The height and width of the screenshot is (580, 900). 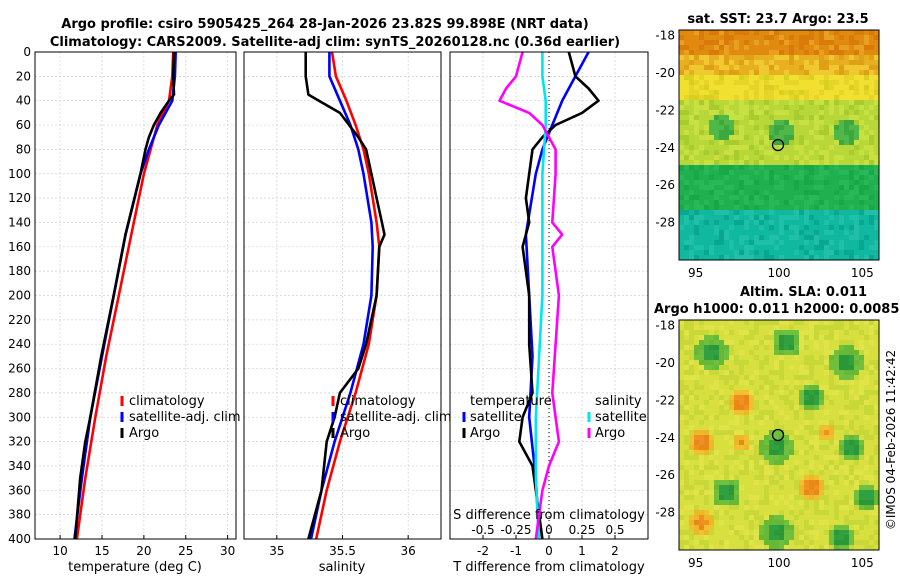 What do you see at coordinates (19, 174) in the screenshot?
I see `depth-tick-label: 100` at bounding box center [19, 174].